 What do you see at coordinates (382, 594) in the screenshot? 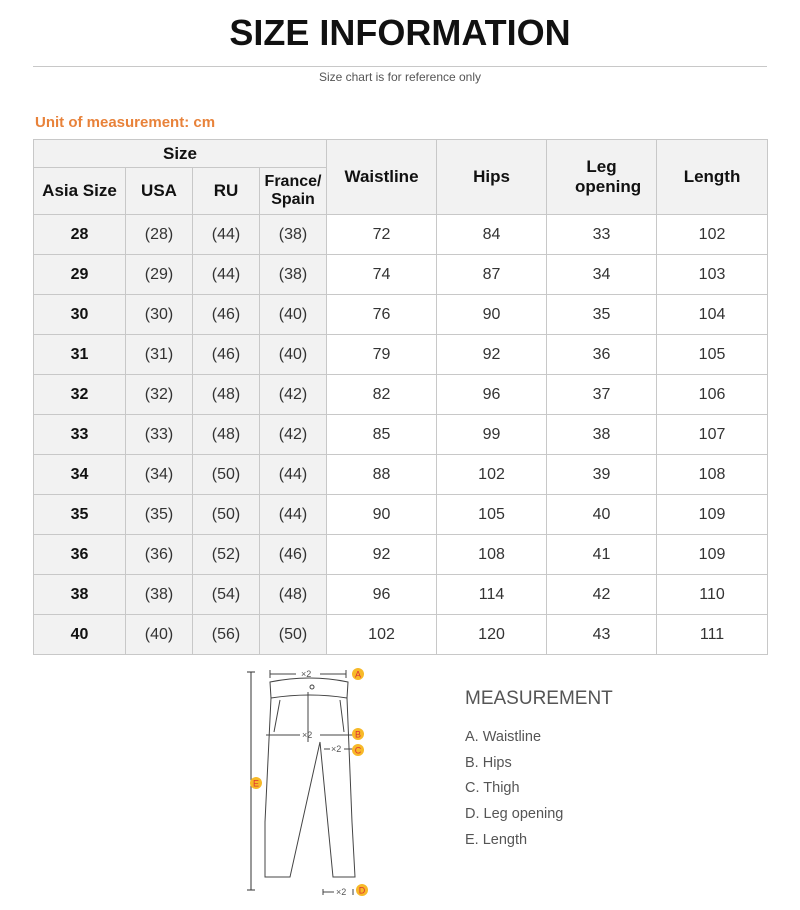
I see `table-cell: 96` at bounding box center [382, 594].